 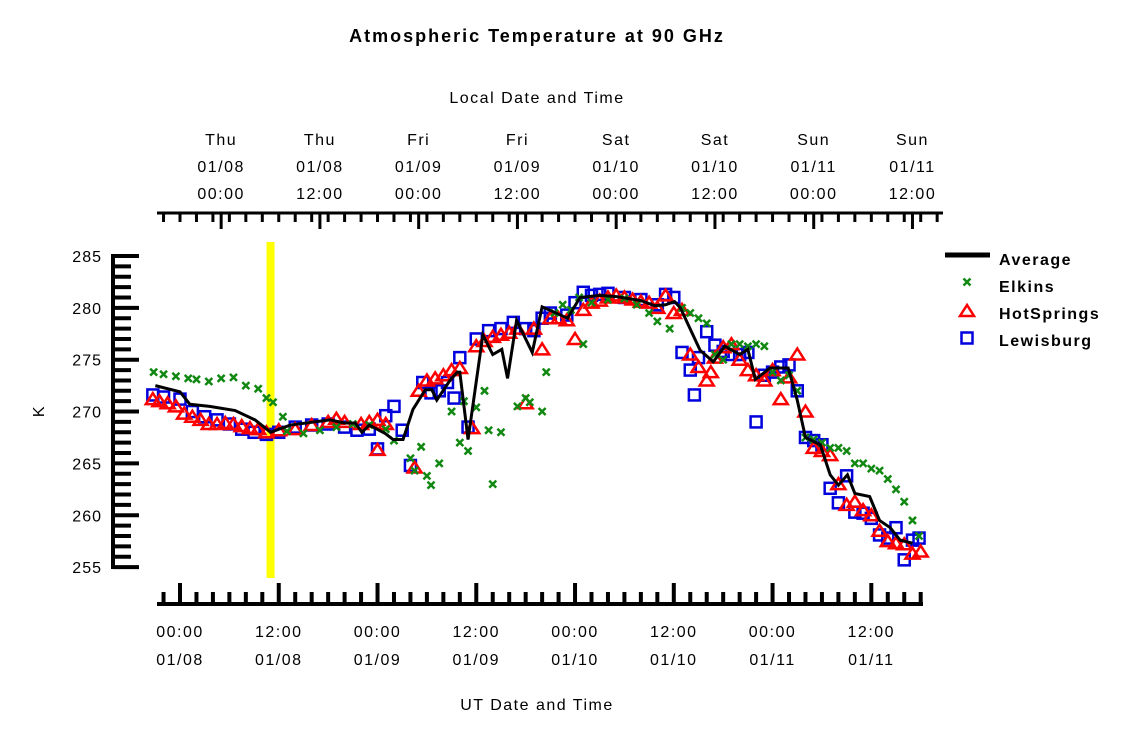 What do you see at coordinates (967, 310) in the screenshot?
I see `legend-hotsprings-marker` at bounding box center [967, 310].